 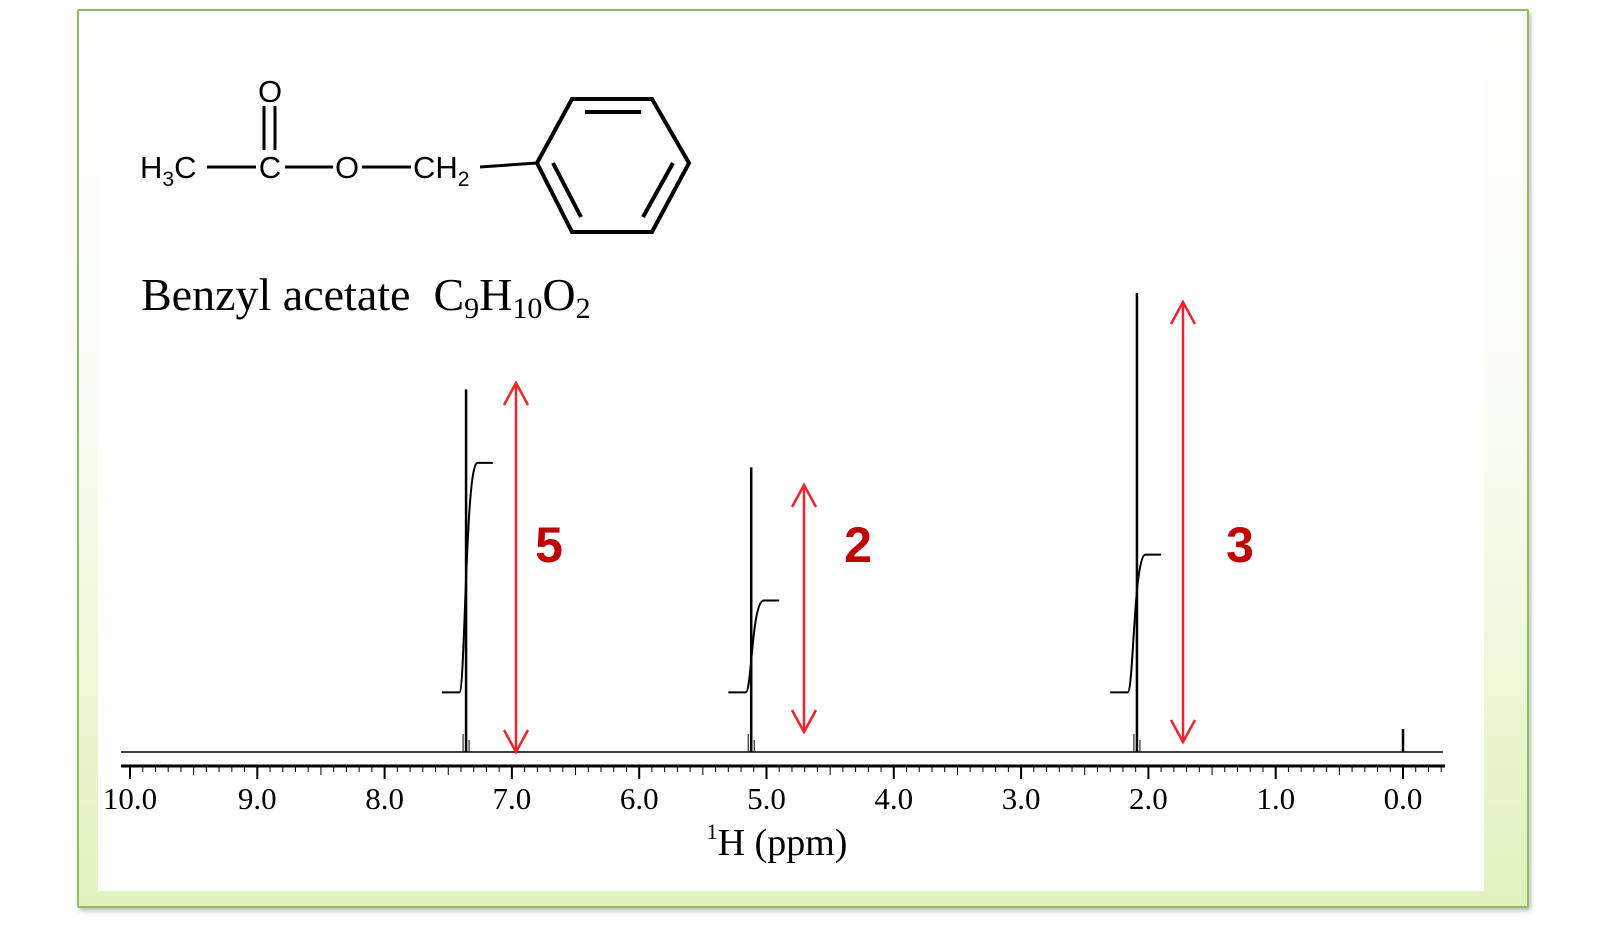 I want to click on x-tick-label: 1.0, so click(x=1275, y=798).